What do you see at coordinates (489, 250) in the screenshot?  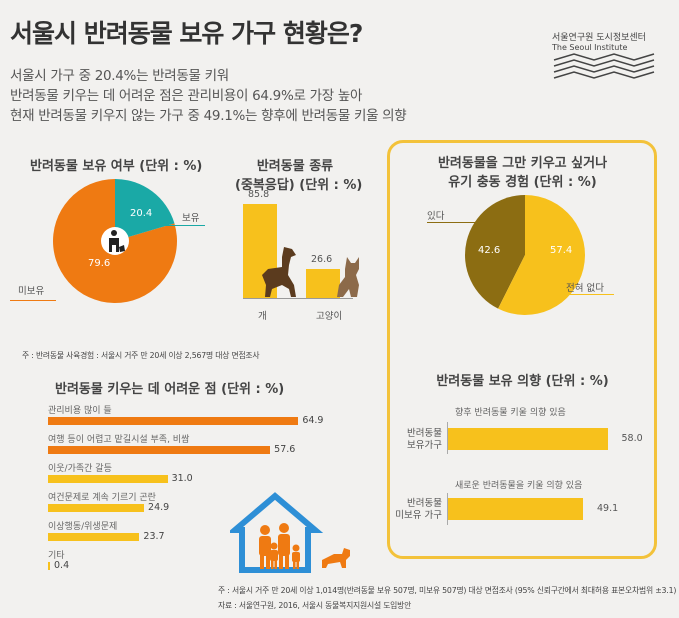 I see `yes-value: 42.6` at bounding box center [489, 250].